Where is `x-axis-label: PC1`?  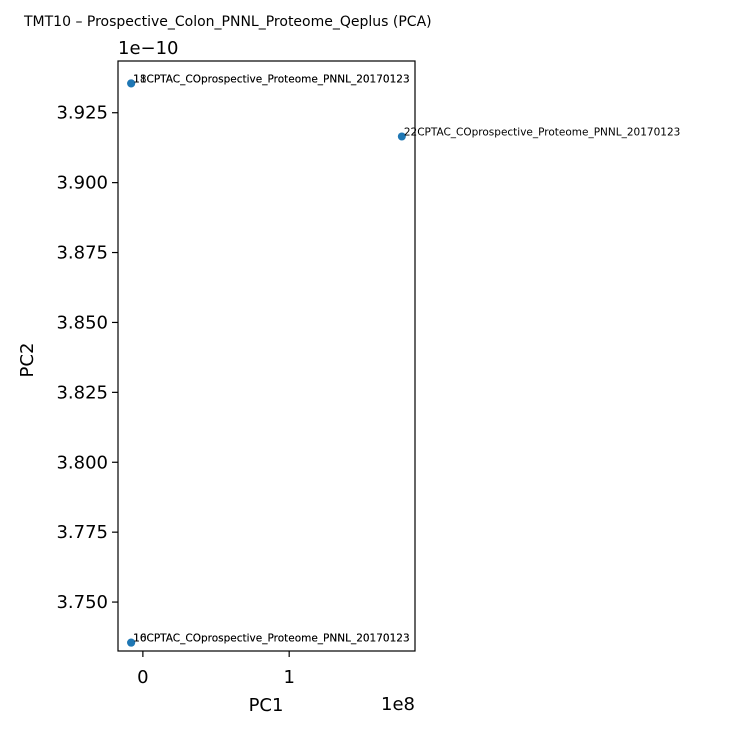
x-axis-label: PC1 is located at coordinates (266, 705).